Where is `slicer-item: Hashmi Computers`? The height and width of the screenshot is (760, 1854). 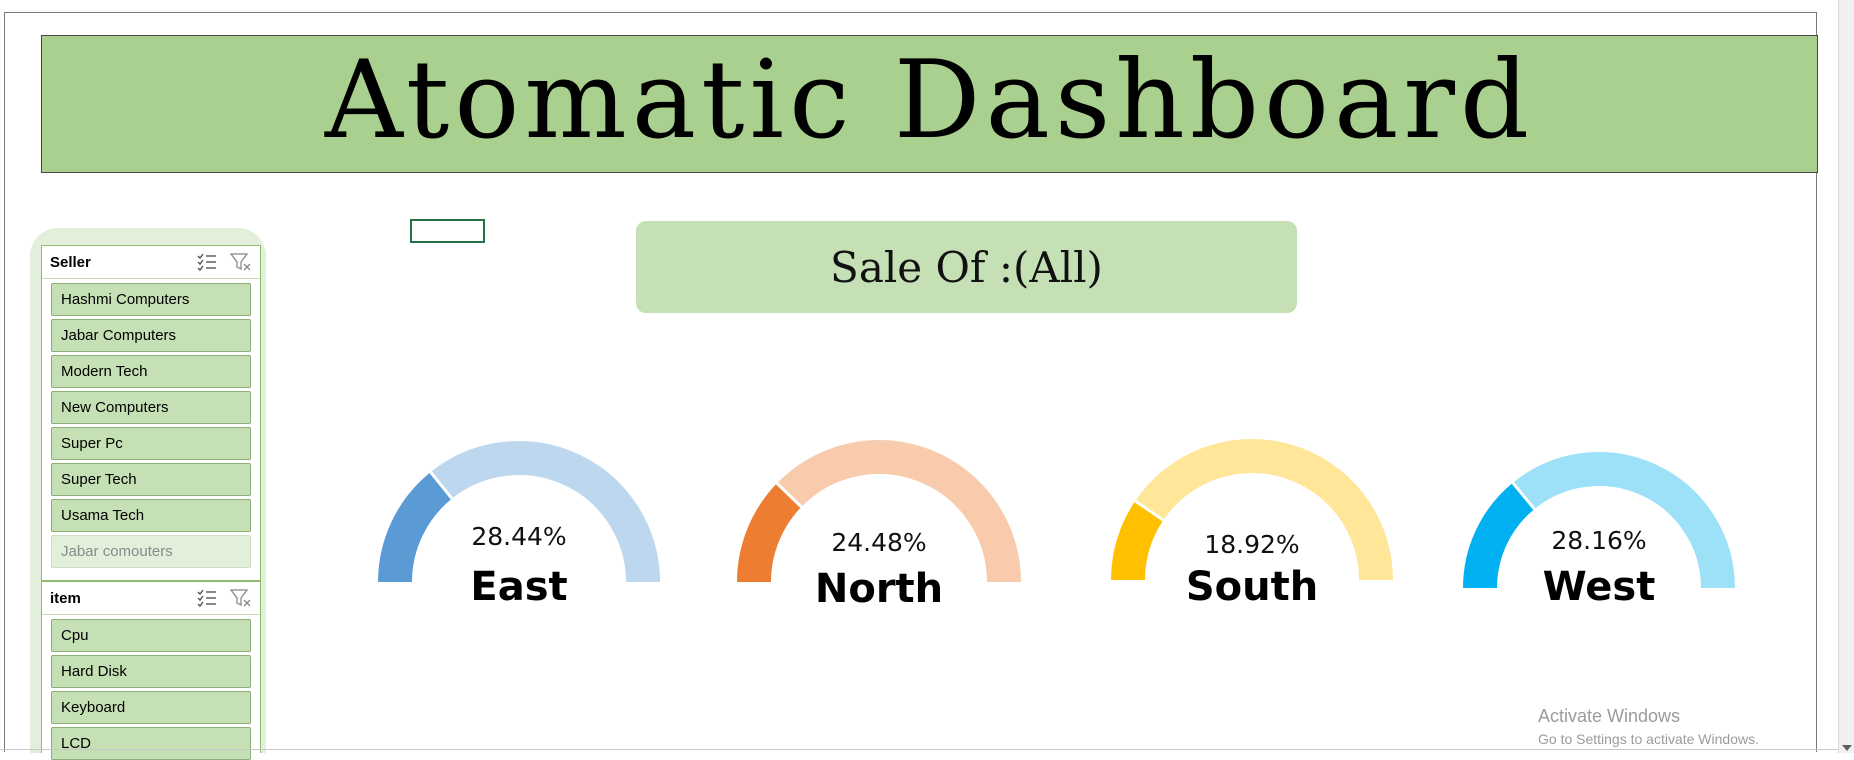
slicer-item: Hashmi Computers is located at coordinates (151, 299).